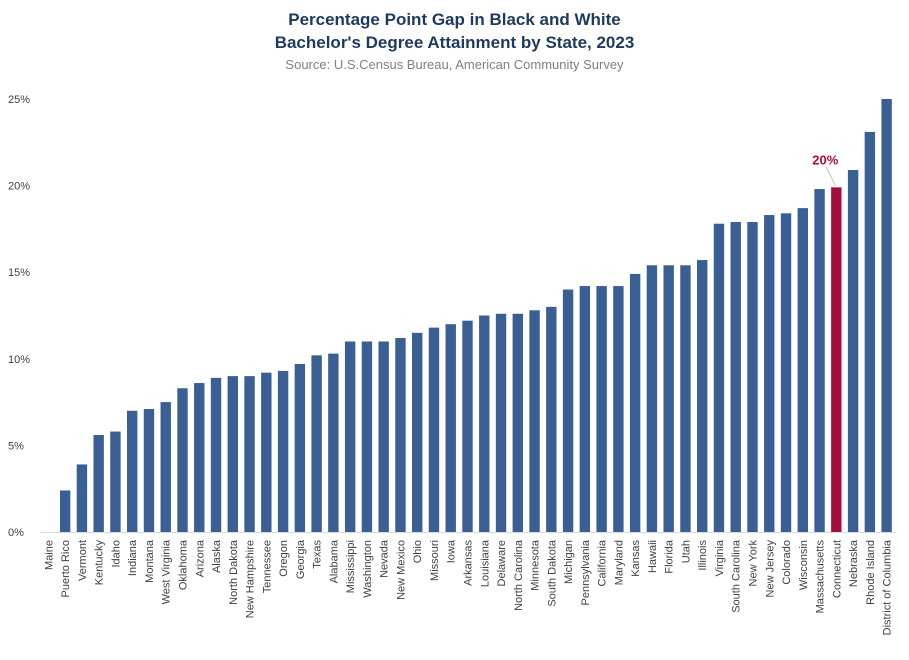 The width and height of the screenshot is (909, 660). Describe the element at coordinates (333, 442) in the screenshot. I see `bar-alabama` at that location.